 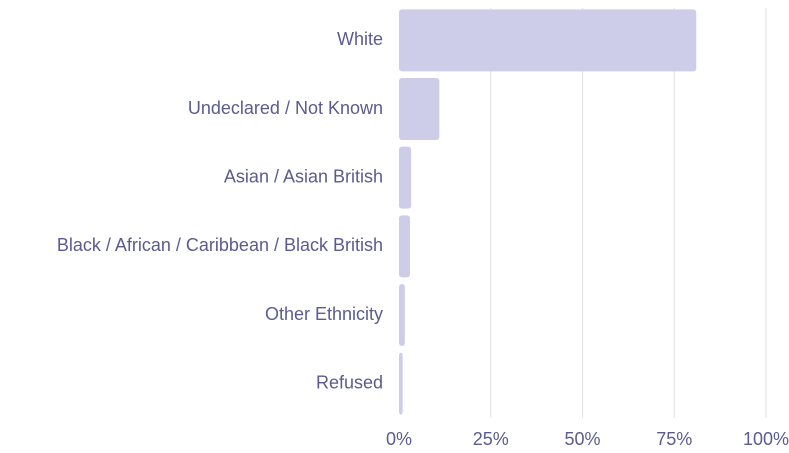 I want to click on y-tick-label: Other Ethnicity, so click(x=324, y=314).